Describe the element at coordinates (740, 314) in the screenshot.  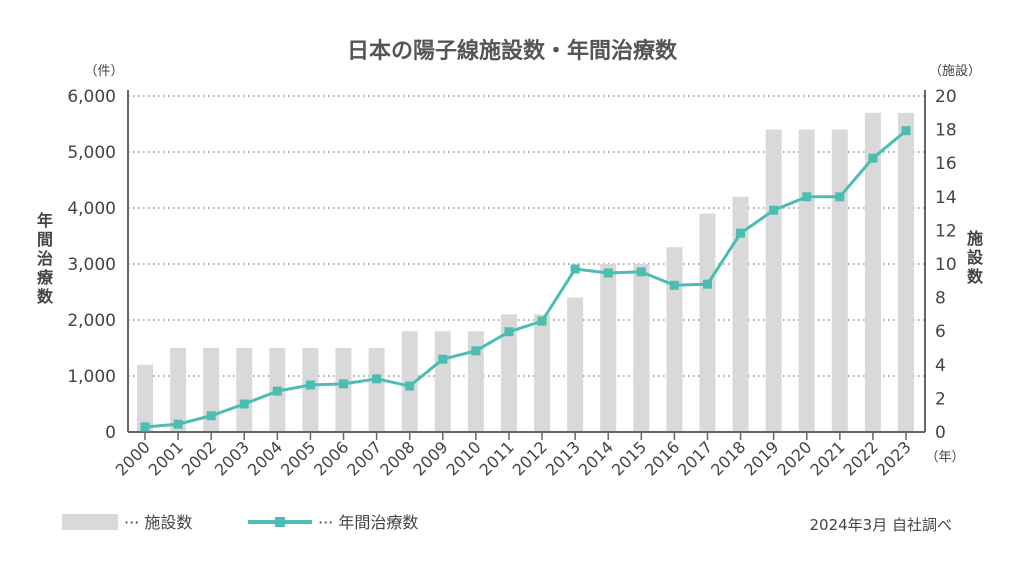
I see `bar-2018` at that location.